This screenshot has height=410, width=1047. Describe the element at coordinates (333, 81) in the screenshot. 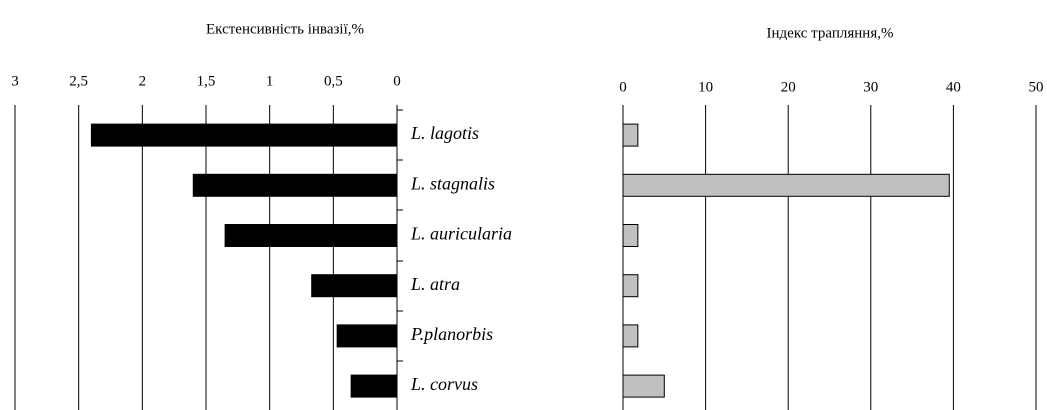

I see `x-tick-label: 0,5` at that location.